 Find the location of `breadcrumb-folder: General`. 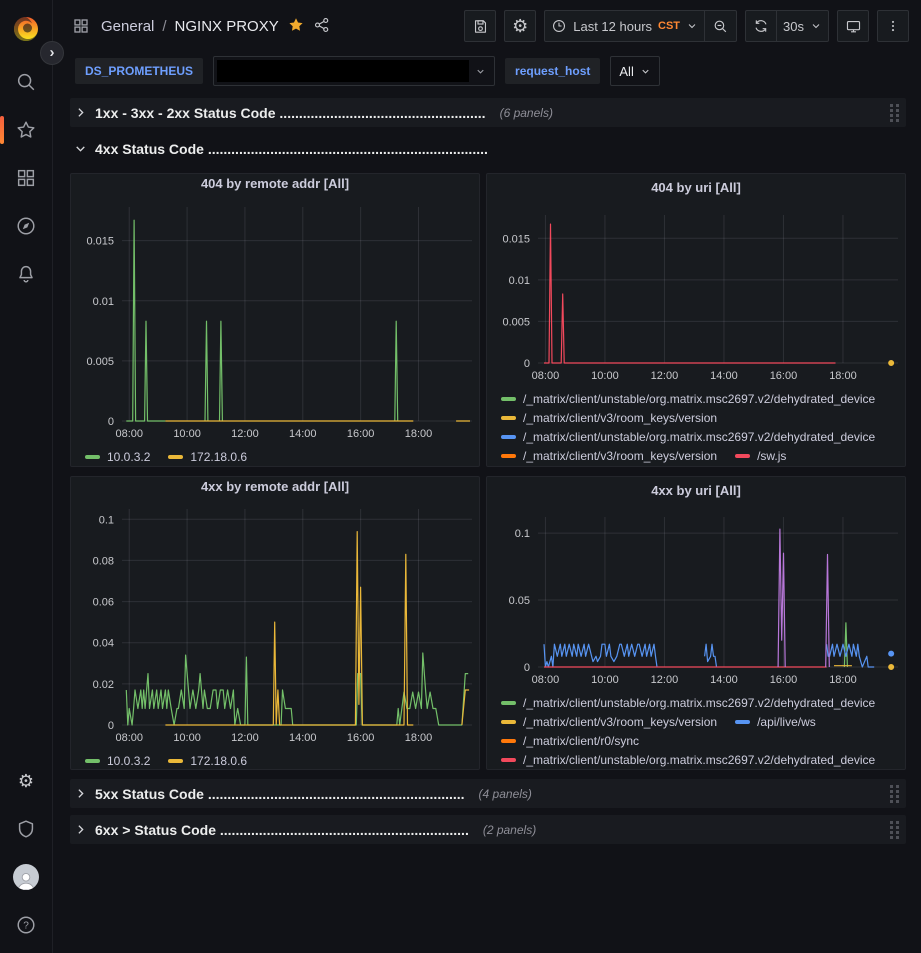

breadcrumb-folder: General is located at coordinates (128, 26).